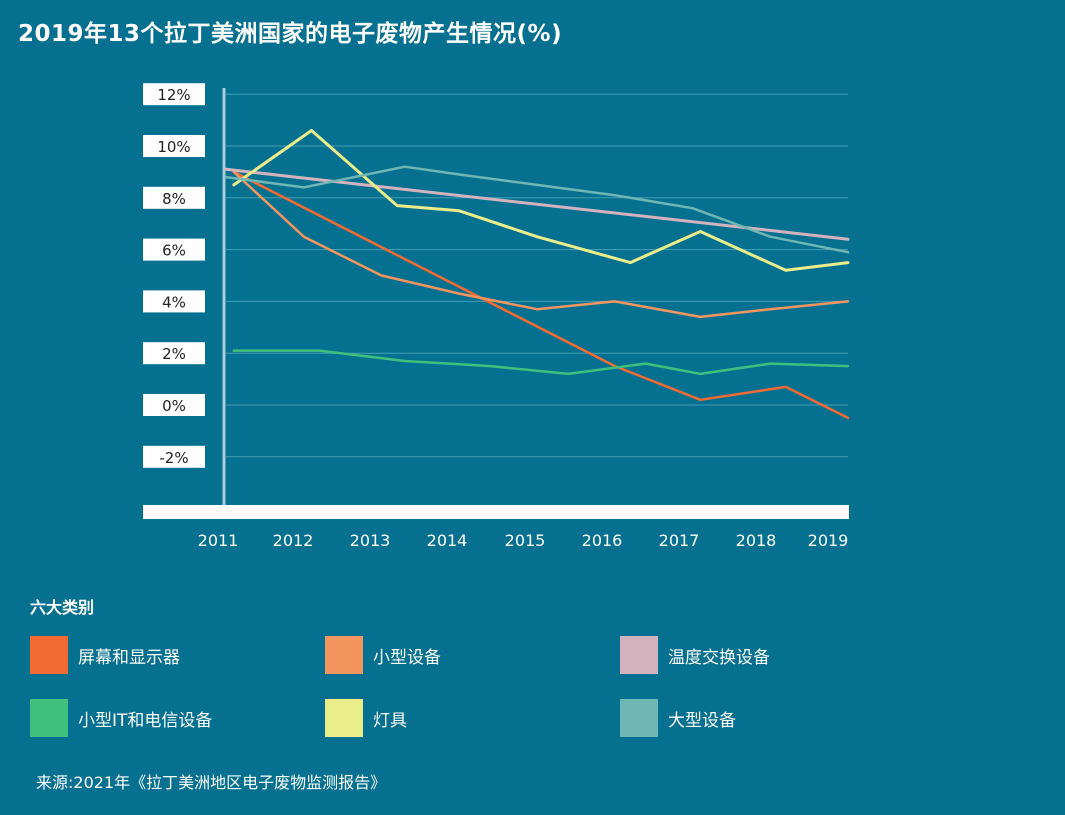 This screenshot has width=1065, height=815. Describe the element at coordinates (370, 540) in the screenshot. I see `x-tick-label: 2013` at that location.